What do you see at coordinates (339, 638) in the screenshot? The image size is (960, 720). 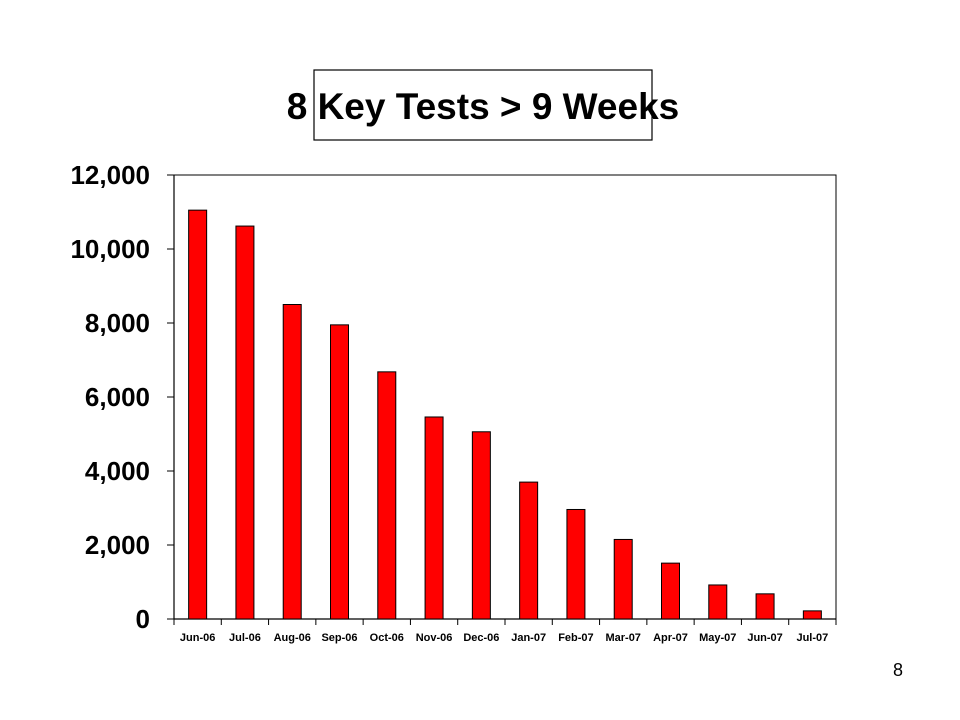 I see `x-tick-label: Sep-06` at bounding box center [339, 638].